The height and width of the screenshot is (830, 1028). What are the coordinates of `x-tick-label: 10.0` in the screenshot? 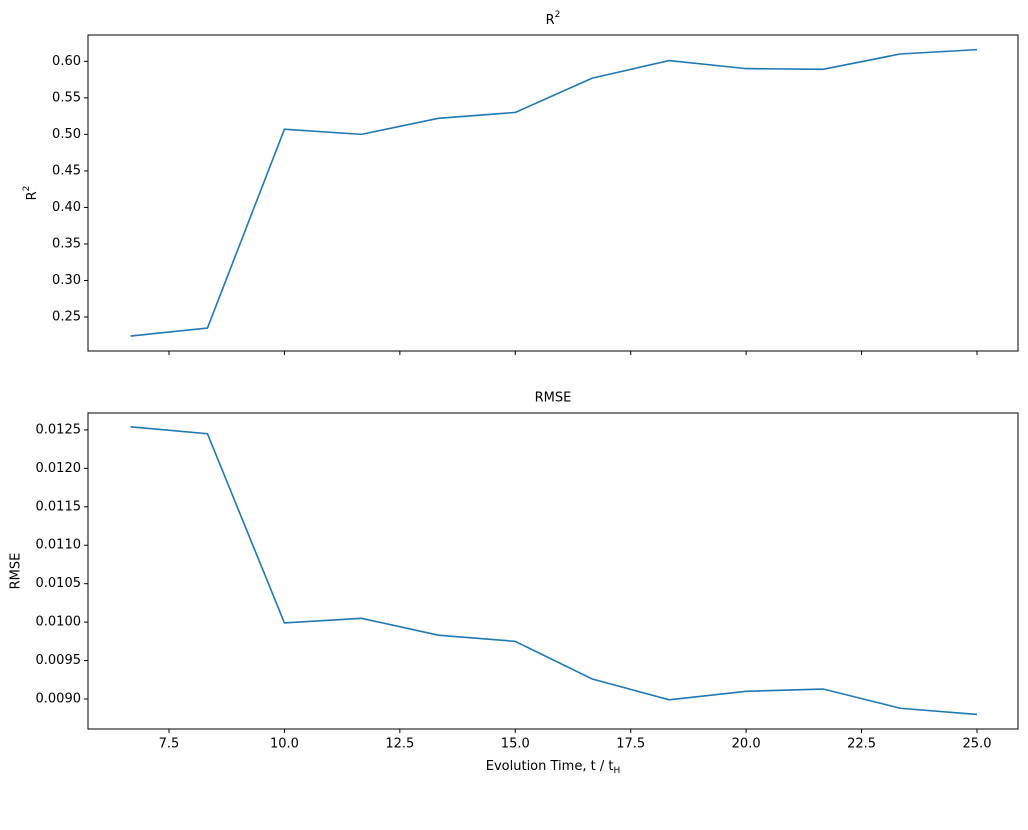 It's located at (284, 744).